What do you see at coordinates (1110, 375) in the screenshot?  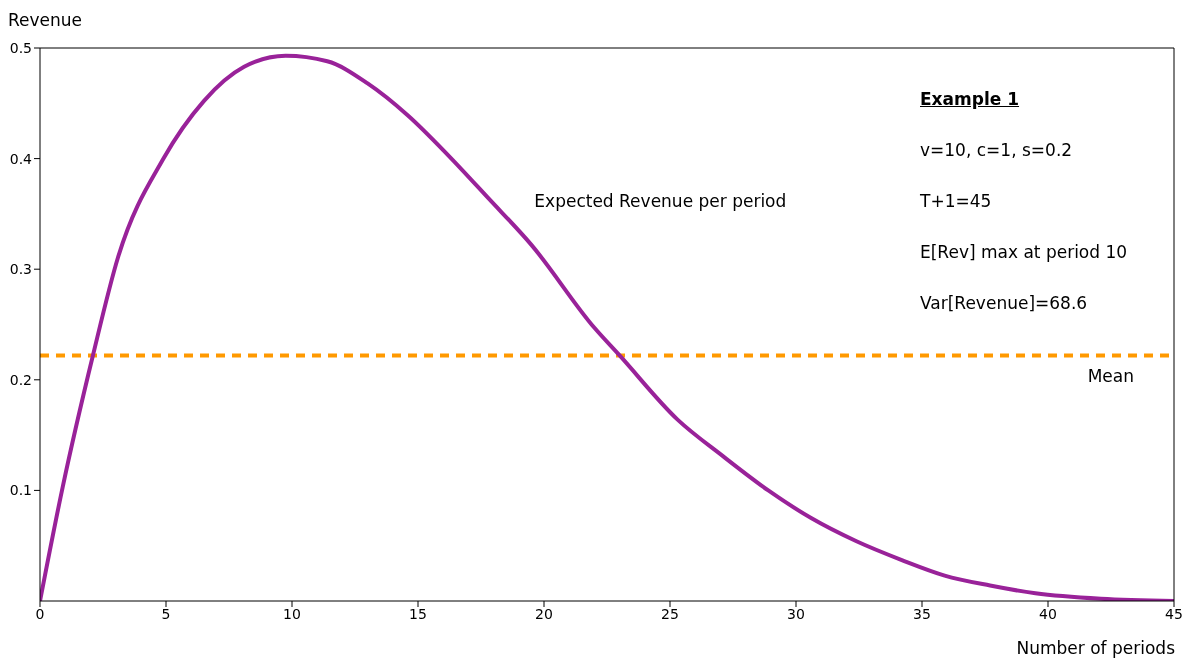 I see `ref-line-label: Mean` at bounding box center [1110, 375].